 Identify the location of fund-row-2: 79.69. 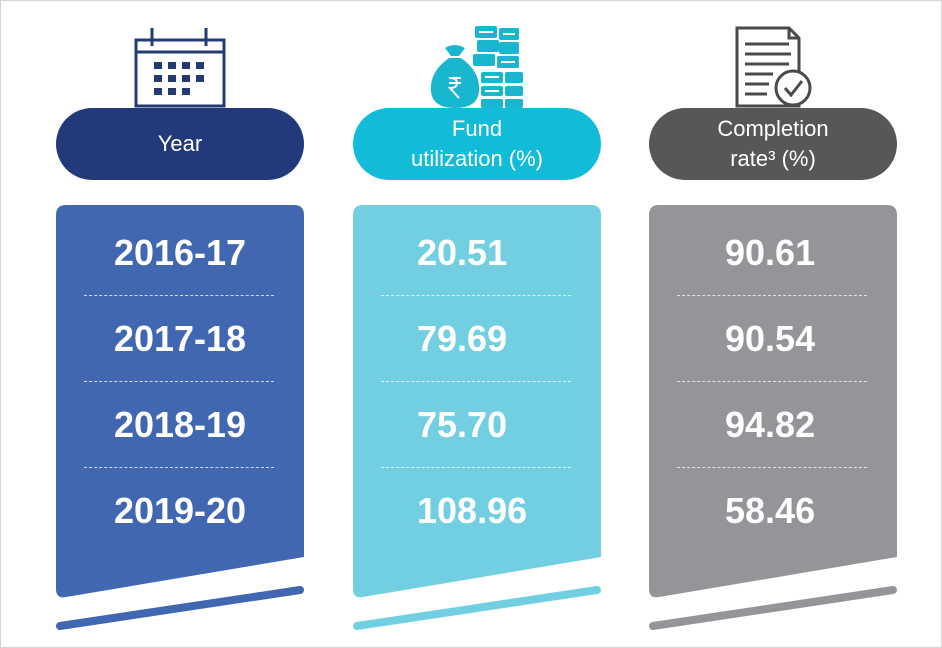
(477, 339).